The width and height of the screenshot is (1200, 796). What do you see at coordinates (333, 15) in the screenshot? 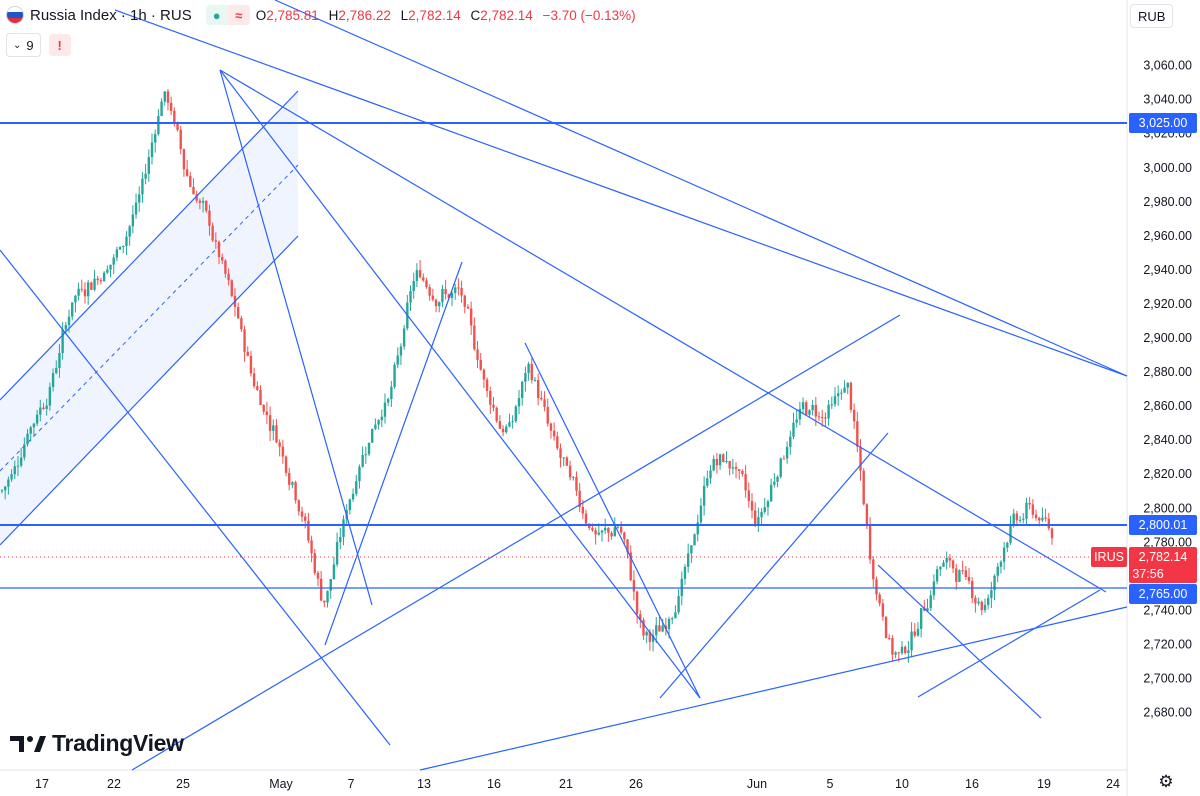
I see `high-label: H` at bounding box center [333, 15].